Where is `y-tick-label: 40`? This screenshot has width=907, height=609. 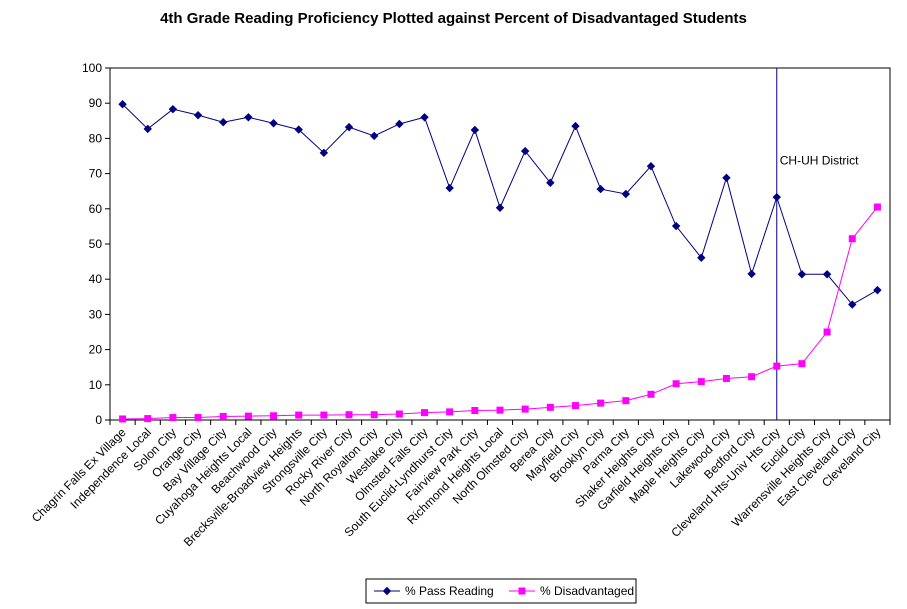
y-tick-label: 40 is located at coordinates (96, 279).